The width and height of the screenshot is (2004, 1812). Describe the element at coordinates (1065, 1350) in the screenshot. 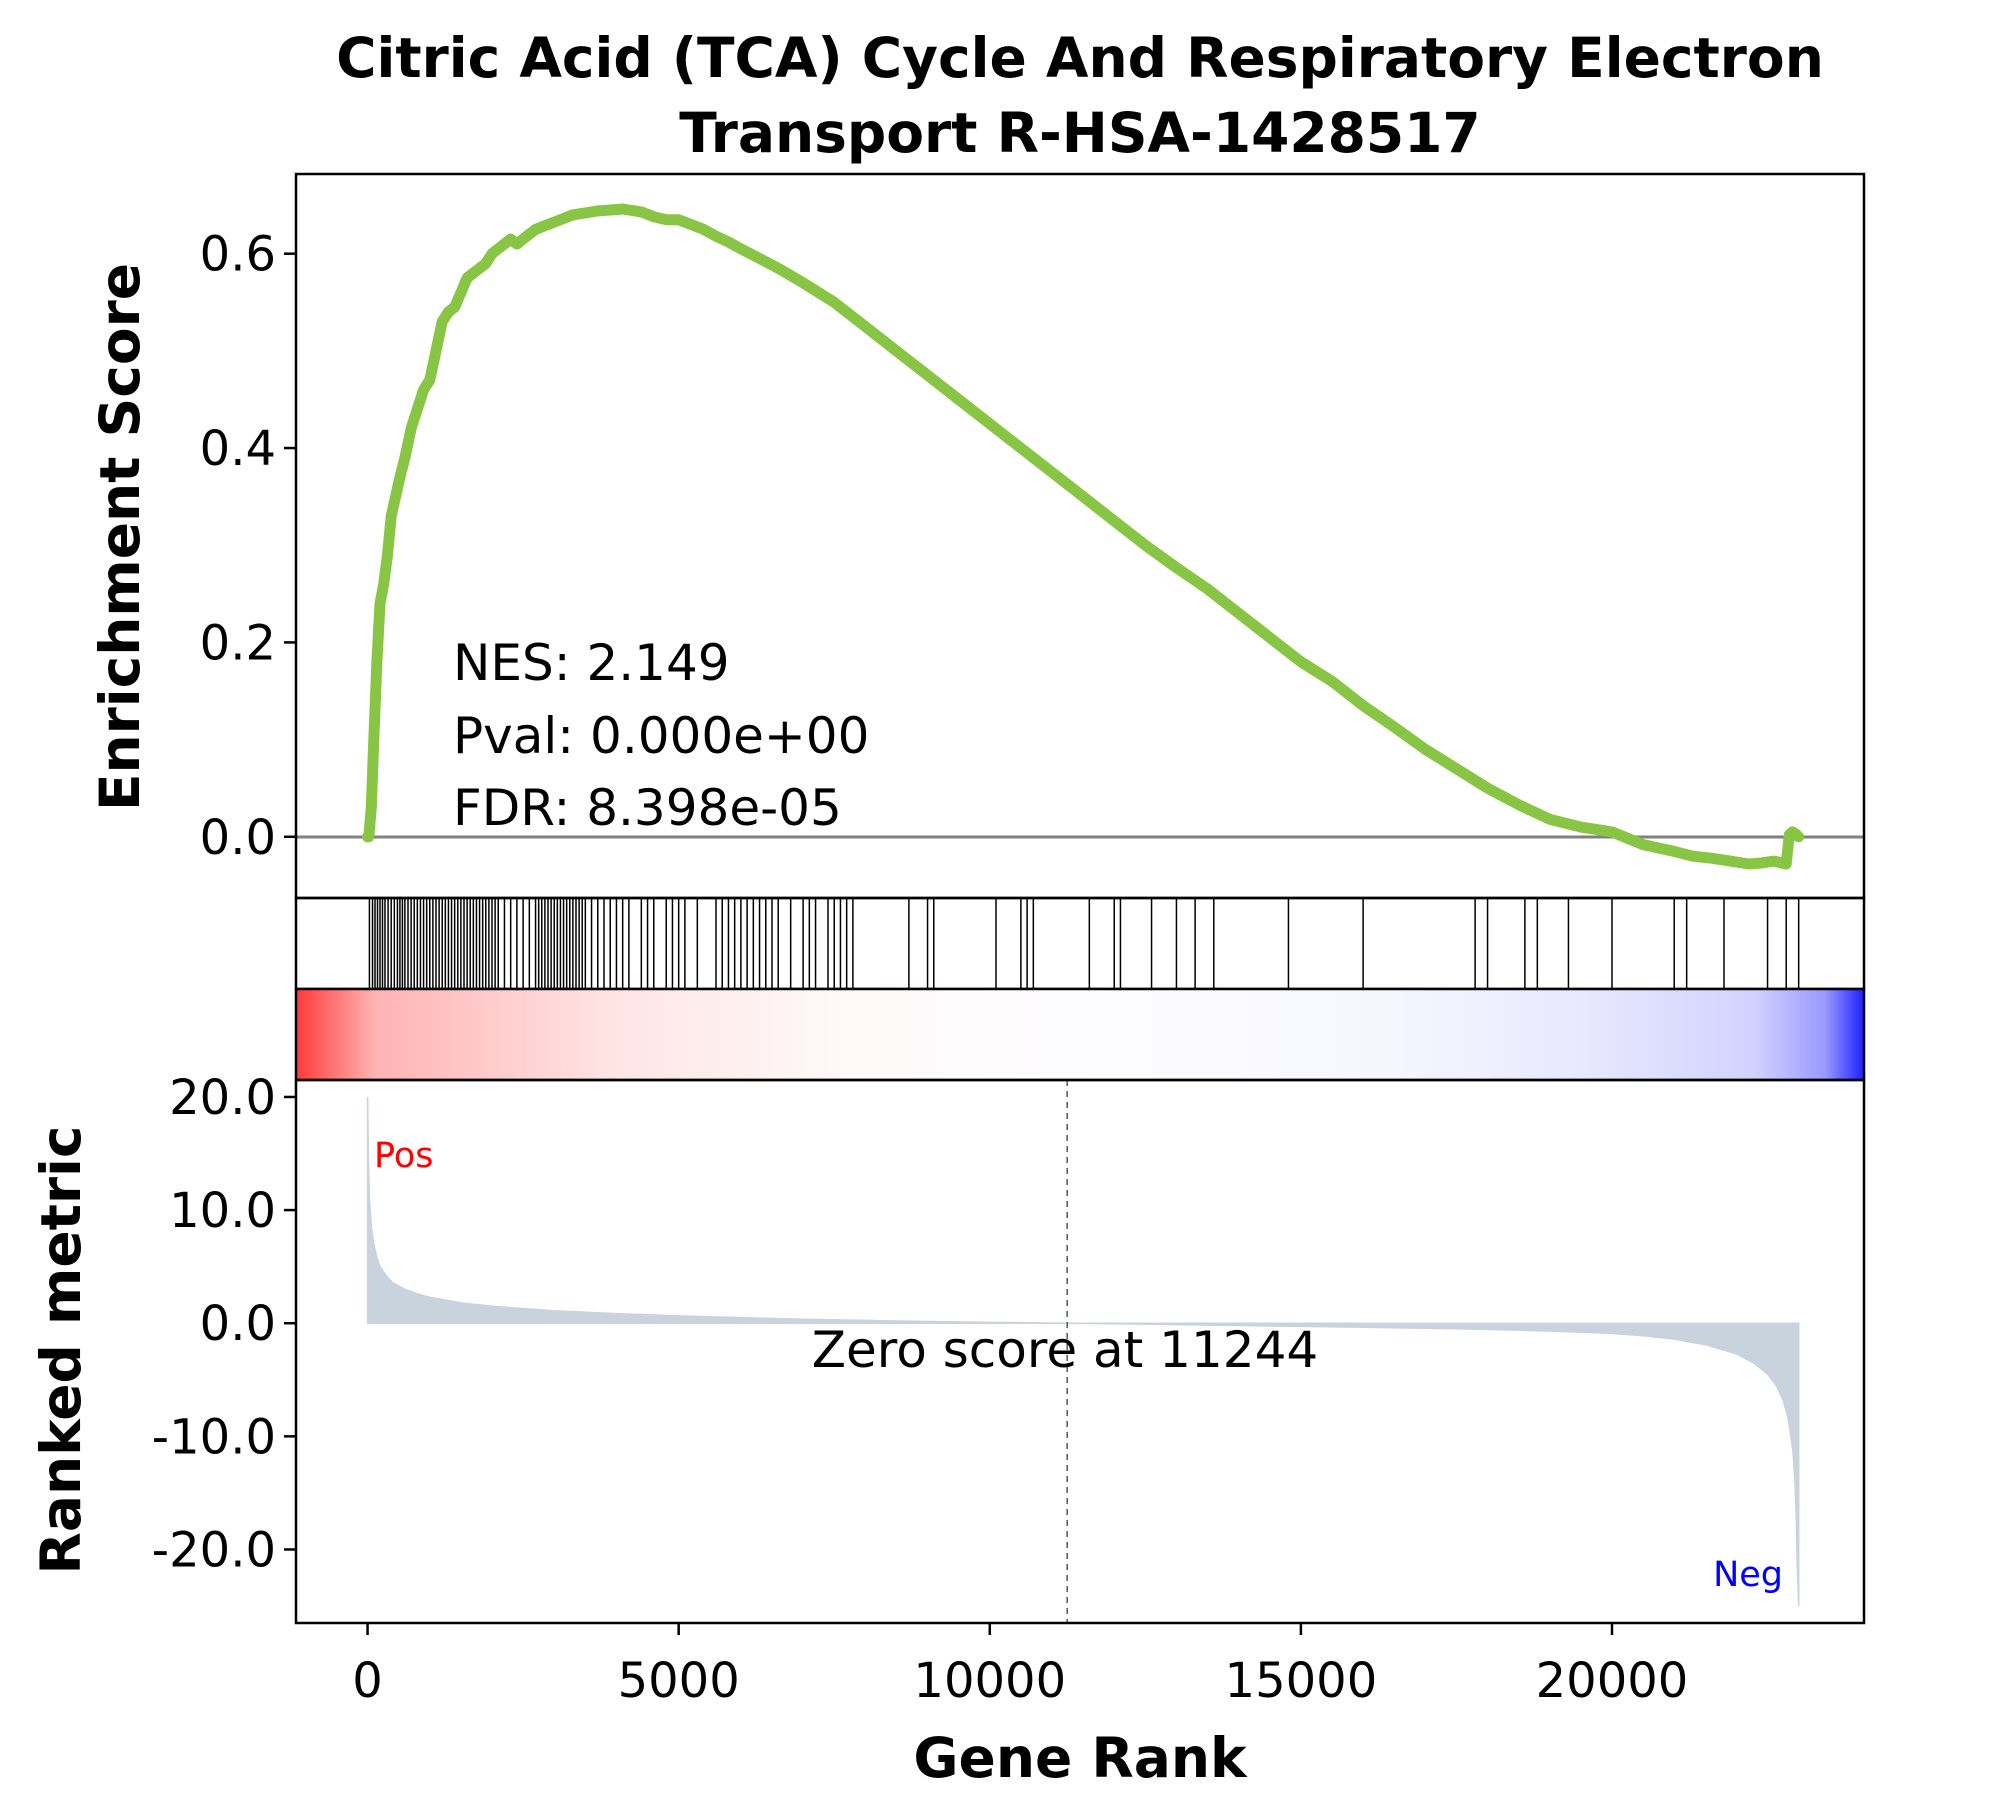

I see `zero-score-label: Zero score at 11244` at that location.